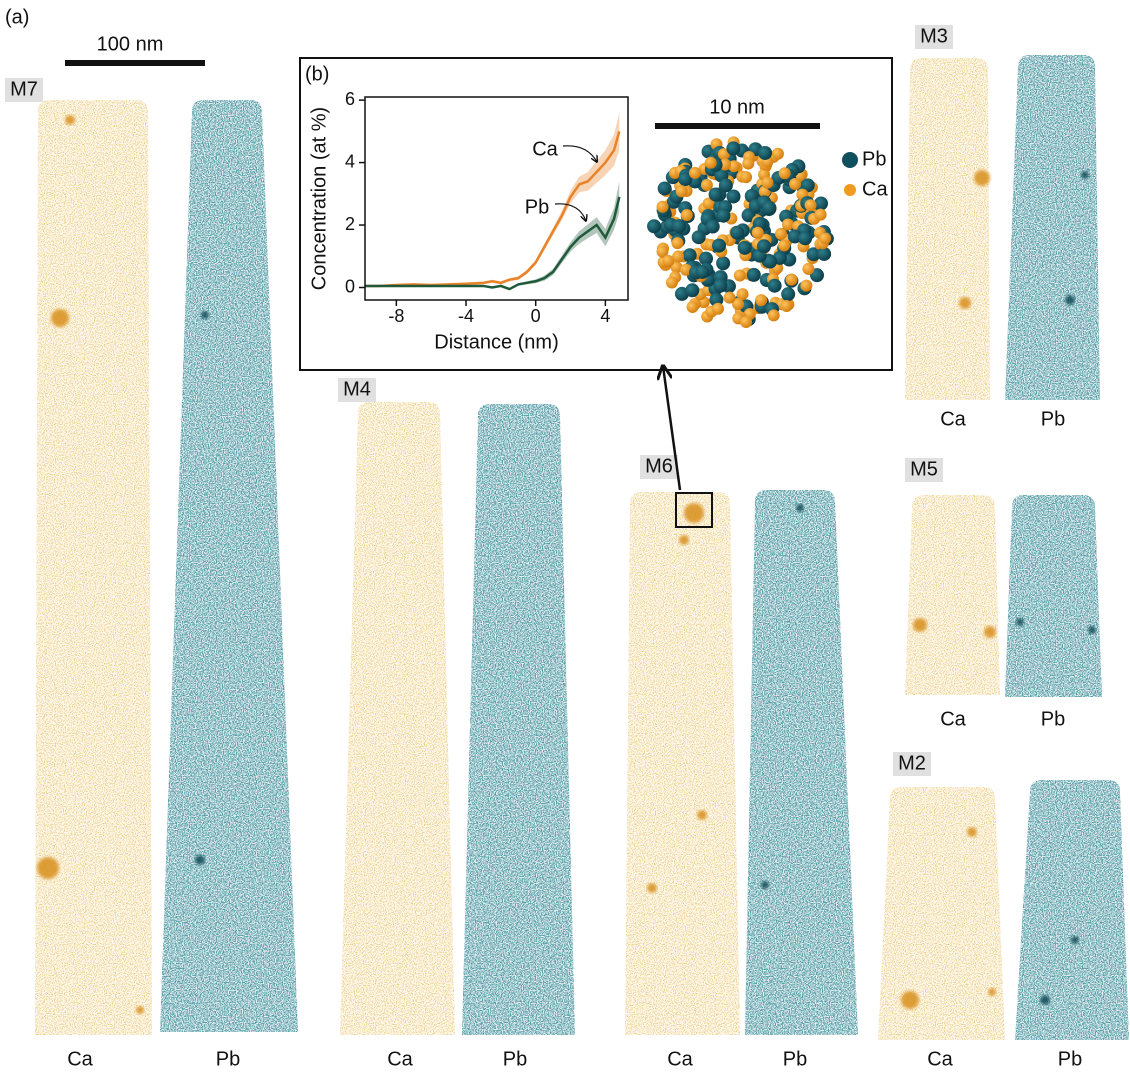  I want to click on zoom-box, so click(694, 510).